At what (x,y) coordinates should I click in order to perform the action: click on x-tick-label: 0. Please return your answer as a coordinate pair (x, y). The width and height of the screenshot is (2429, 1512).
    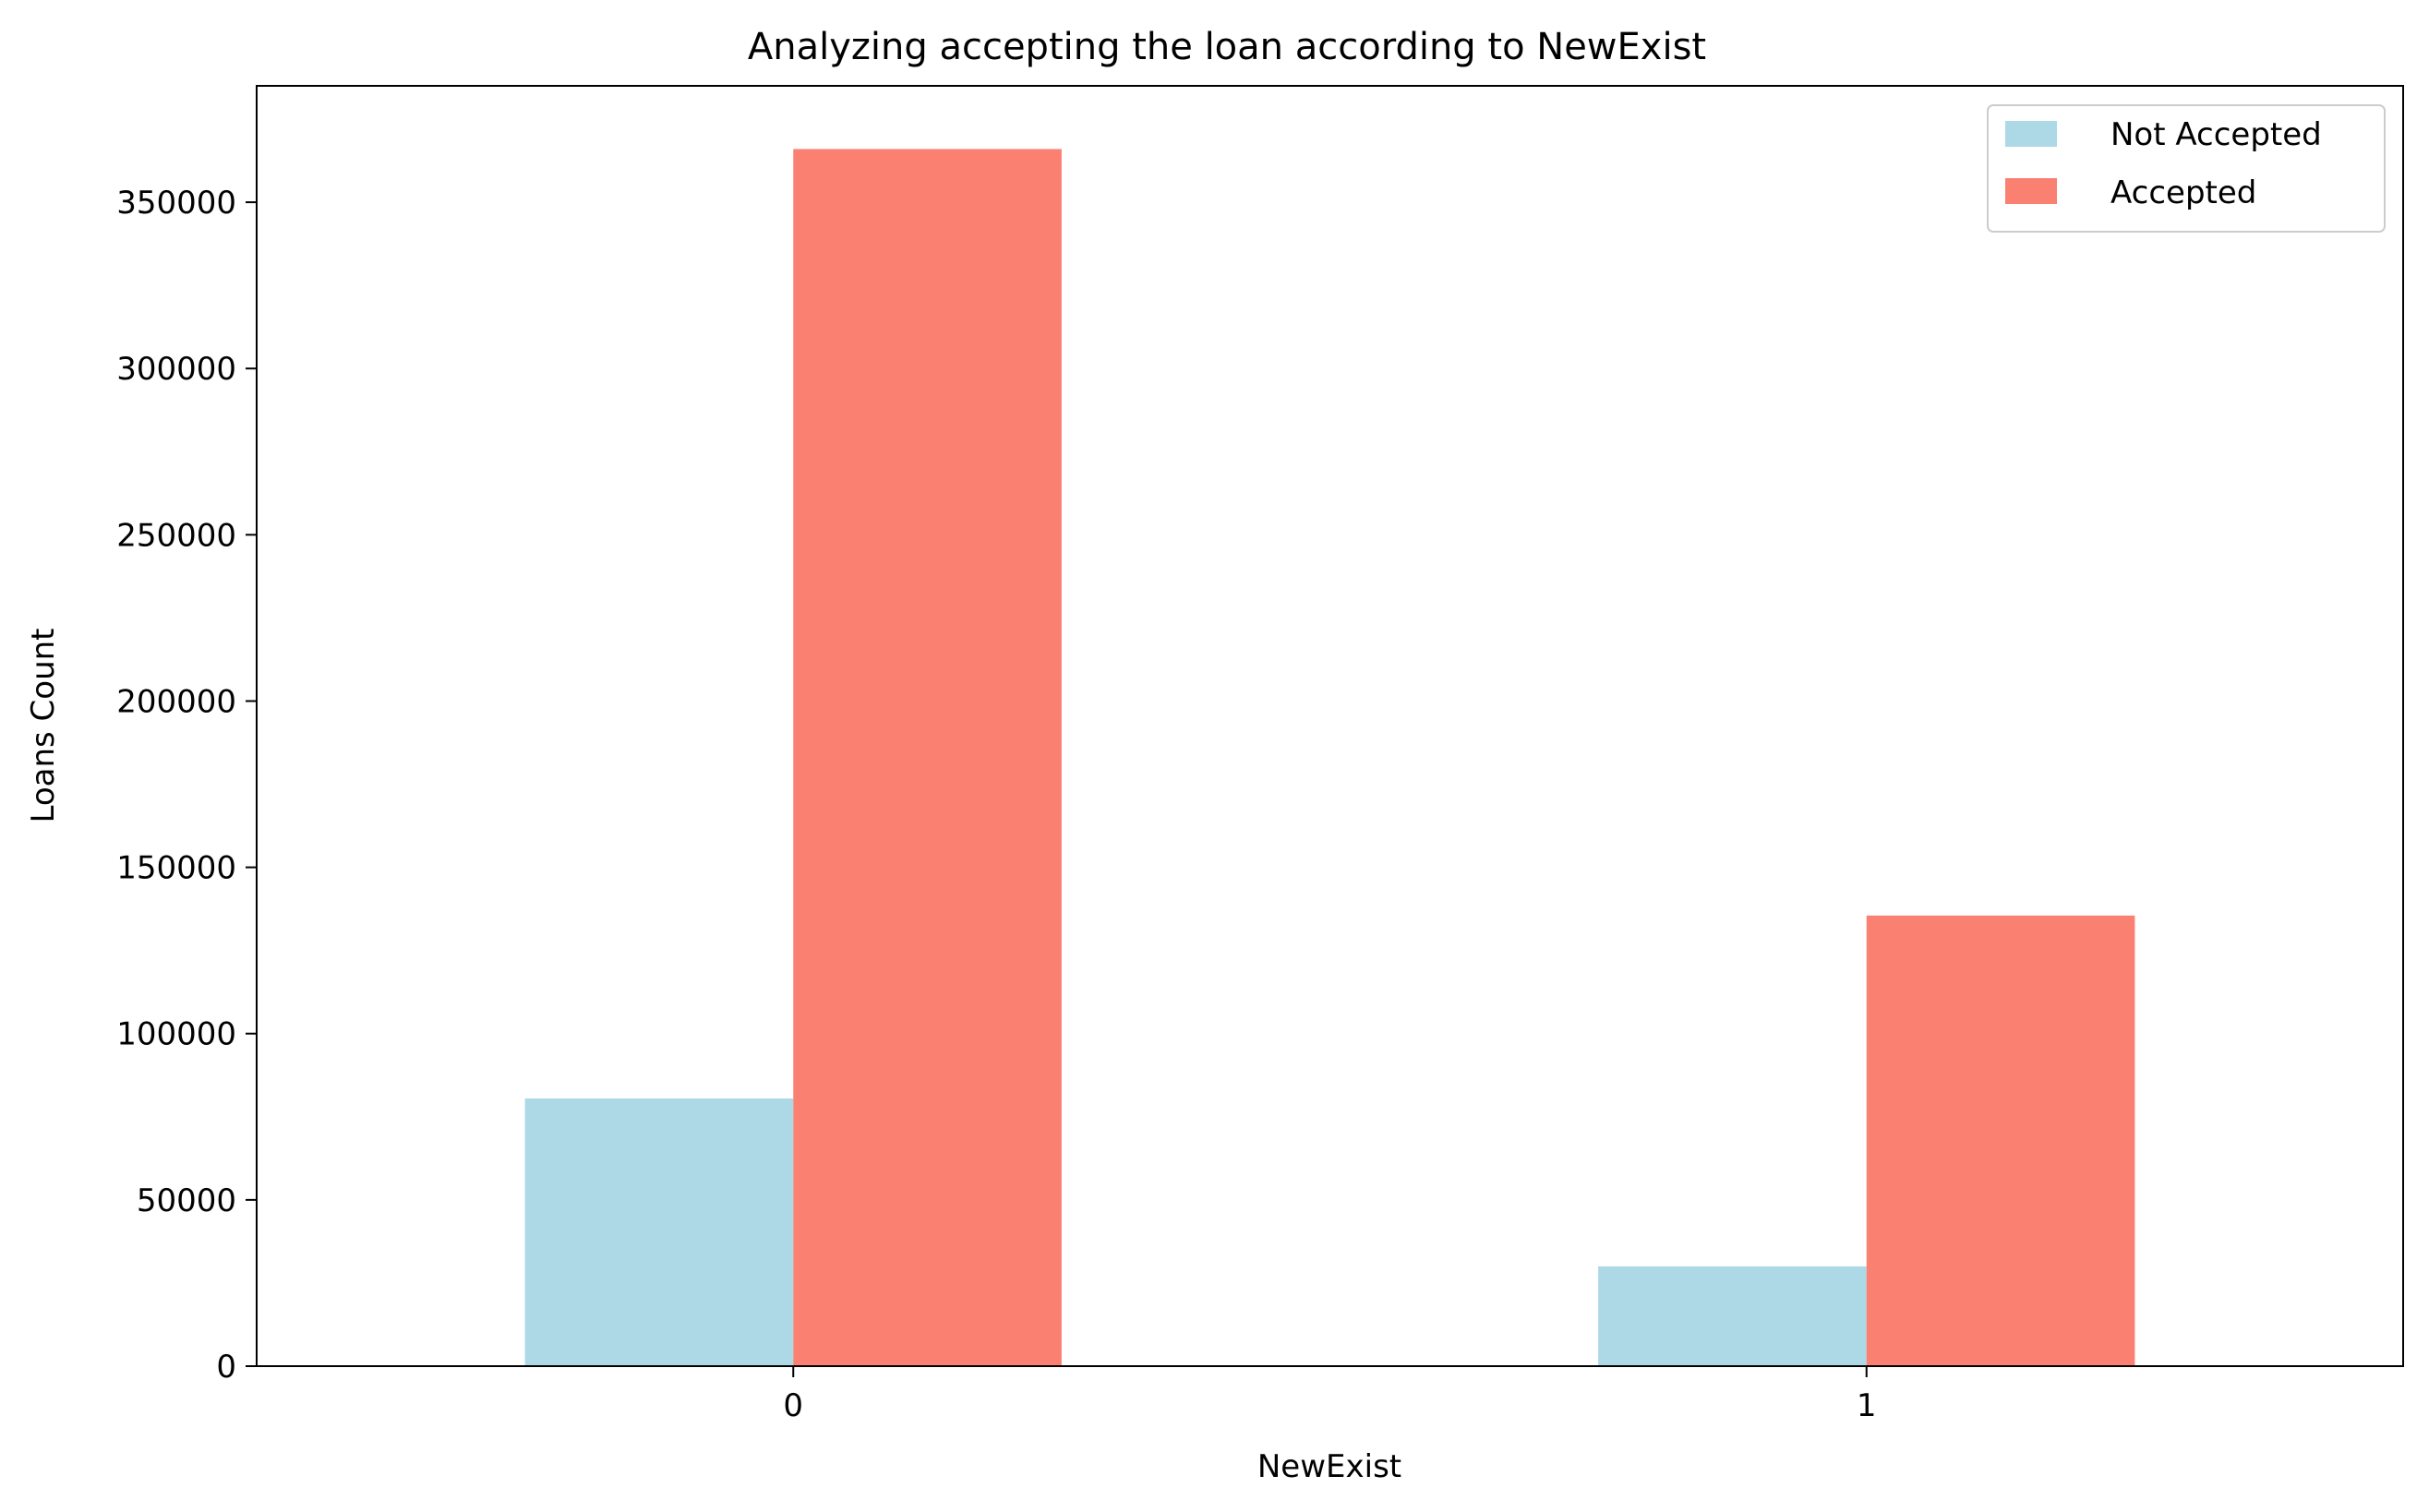
    Looking at the image, I should click on (793, 1405).